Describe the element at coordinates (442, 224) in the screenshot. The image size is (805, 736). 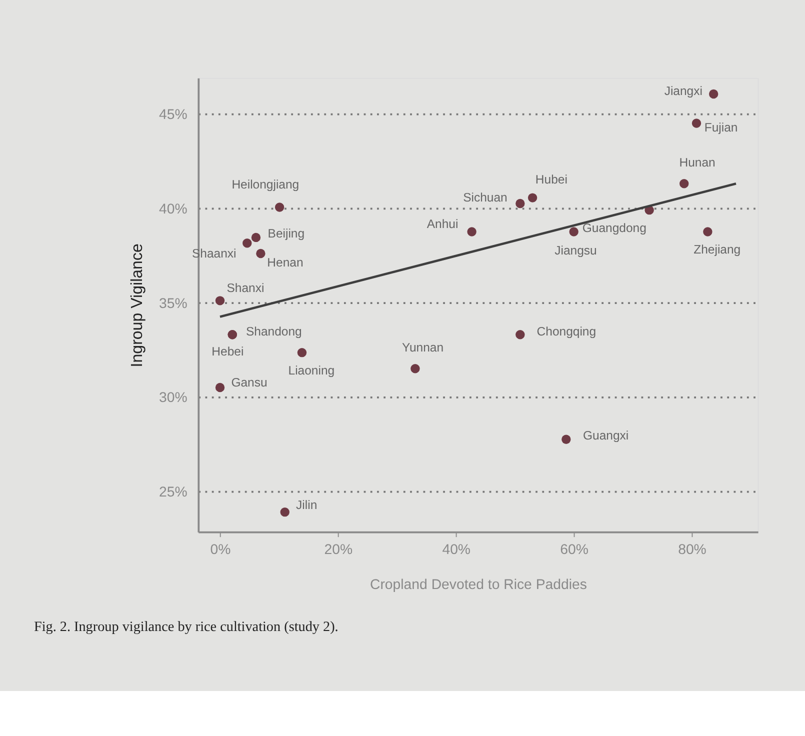
I see `annotation: Anhui` at that location.